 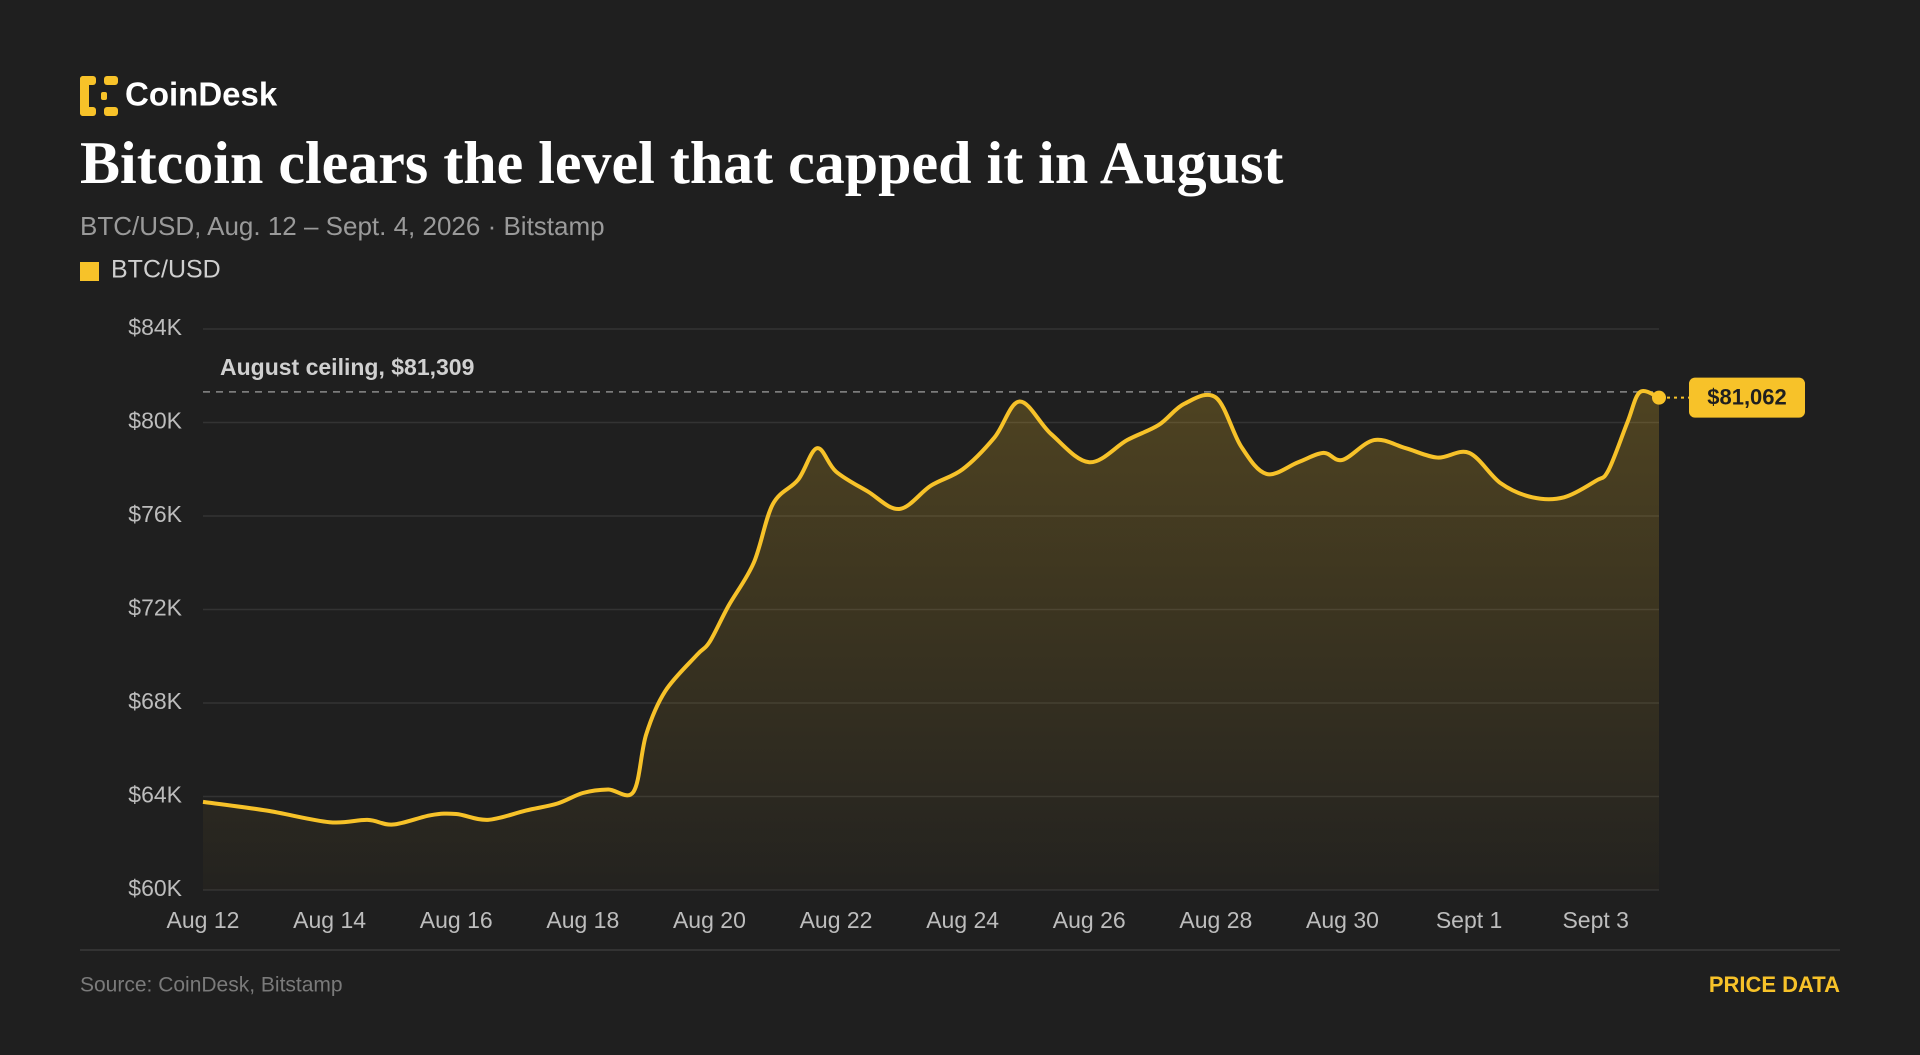 What do you see at coordinates (1342, 920) in the screenshot?
I see `x-tick-label: Aug 30` at bounding box center [1342, 920].